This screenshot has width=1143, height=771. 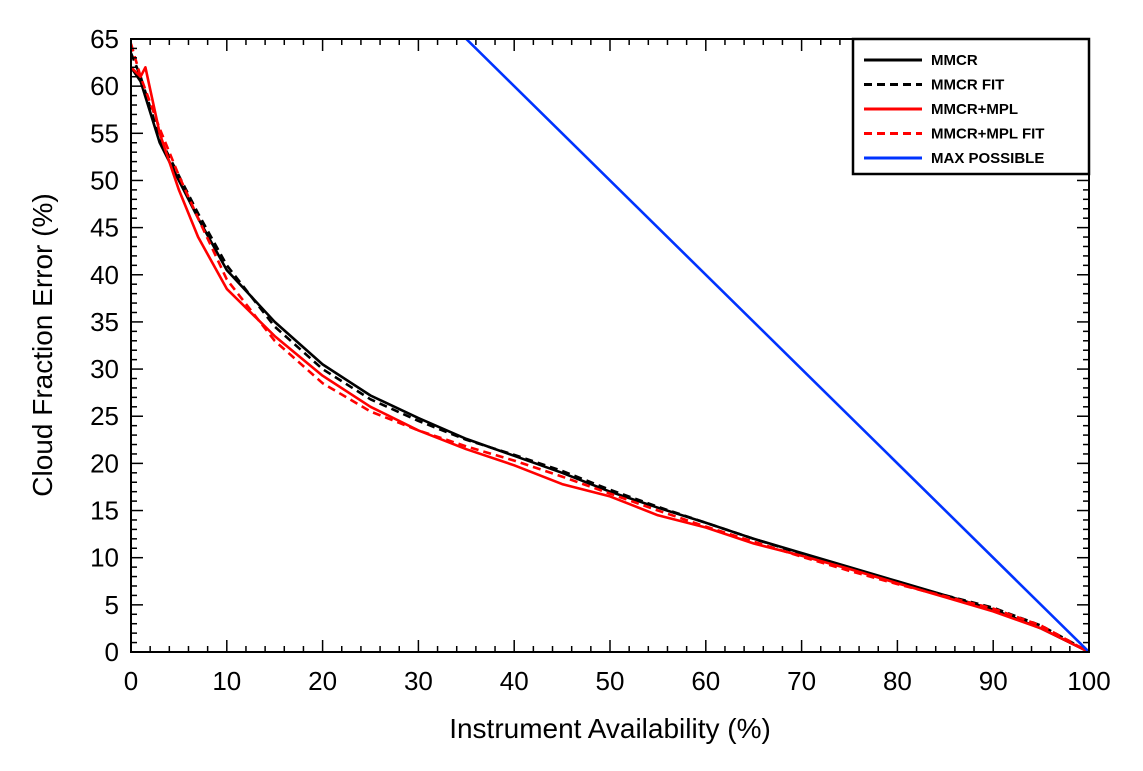 I want to click on legend-label: MAX POSSIBLE, so click(x=987, y=158).